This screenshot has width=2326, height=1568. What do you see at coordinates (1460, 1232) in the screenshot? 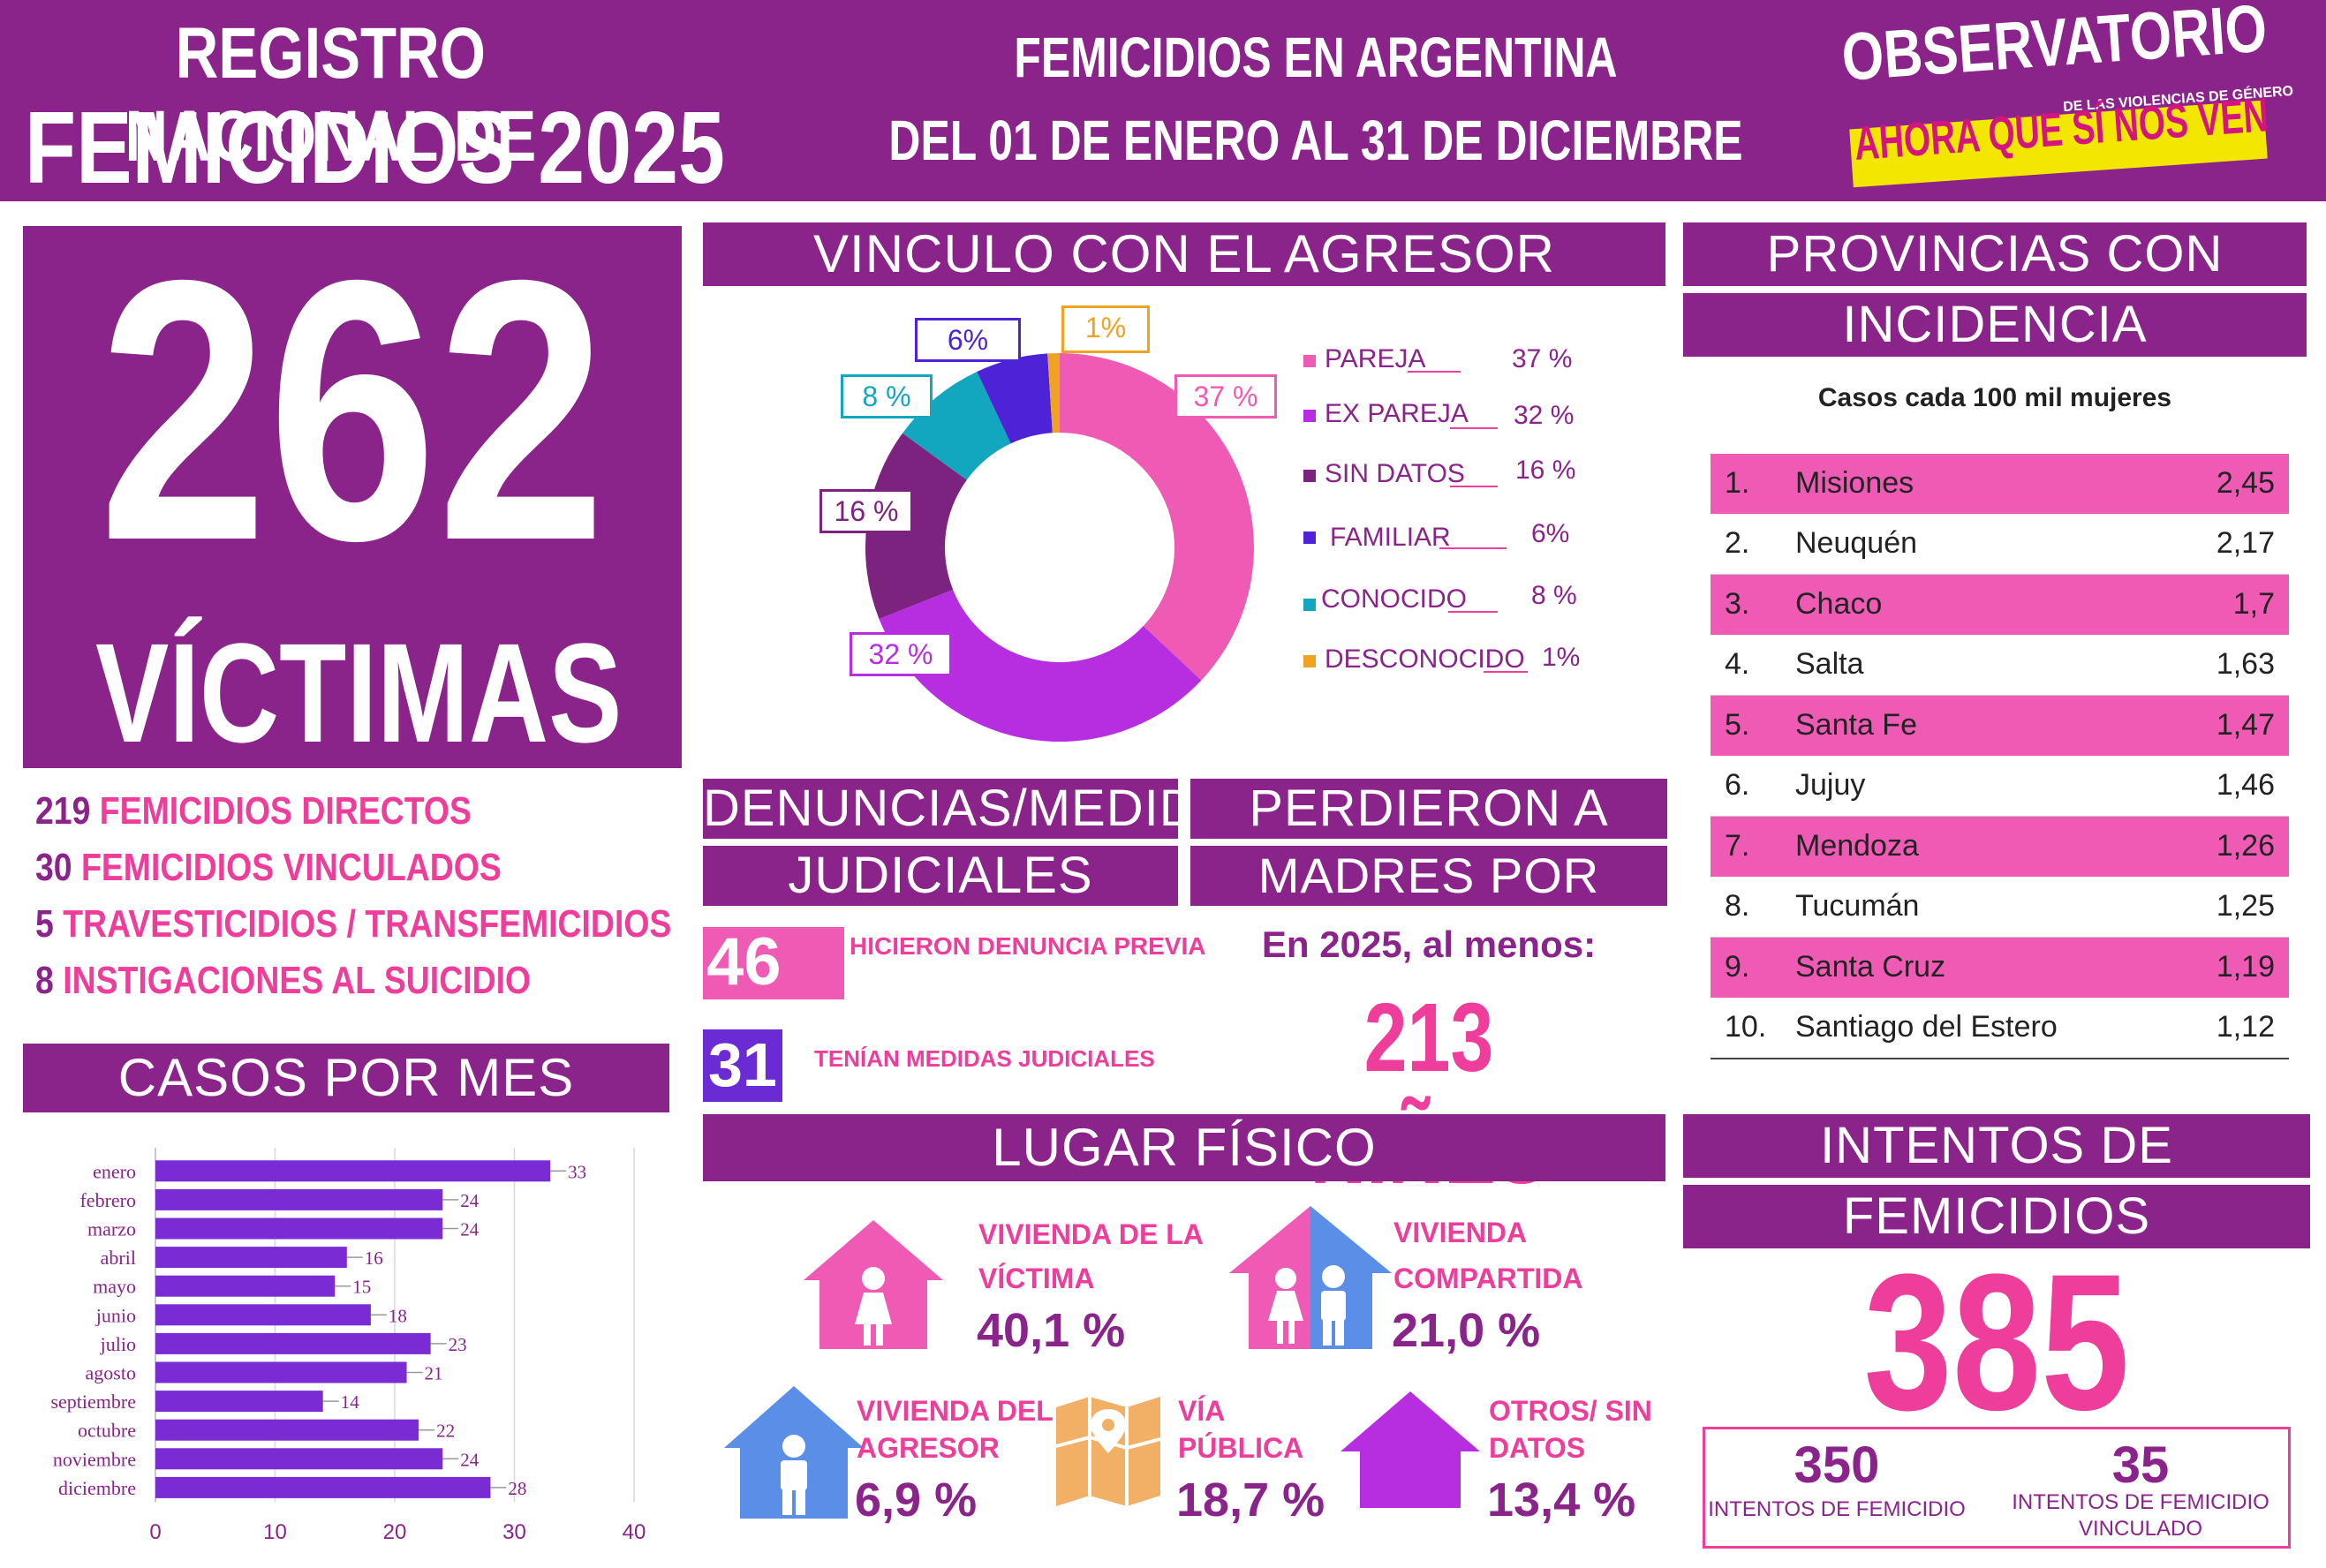
I see `lugar-label-line1: VIVIENDA` at bounding box center [1460, 1232].